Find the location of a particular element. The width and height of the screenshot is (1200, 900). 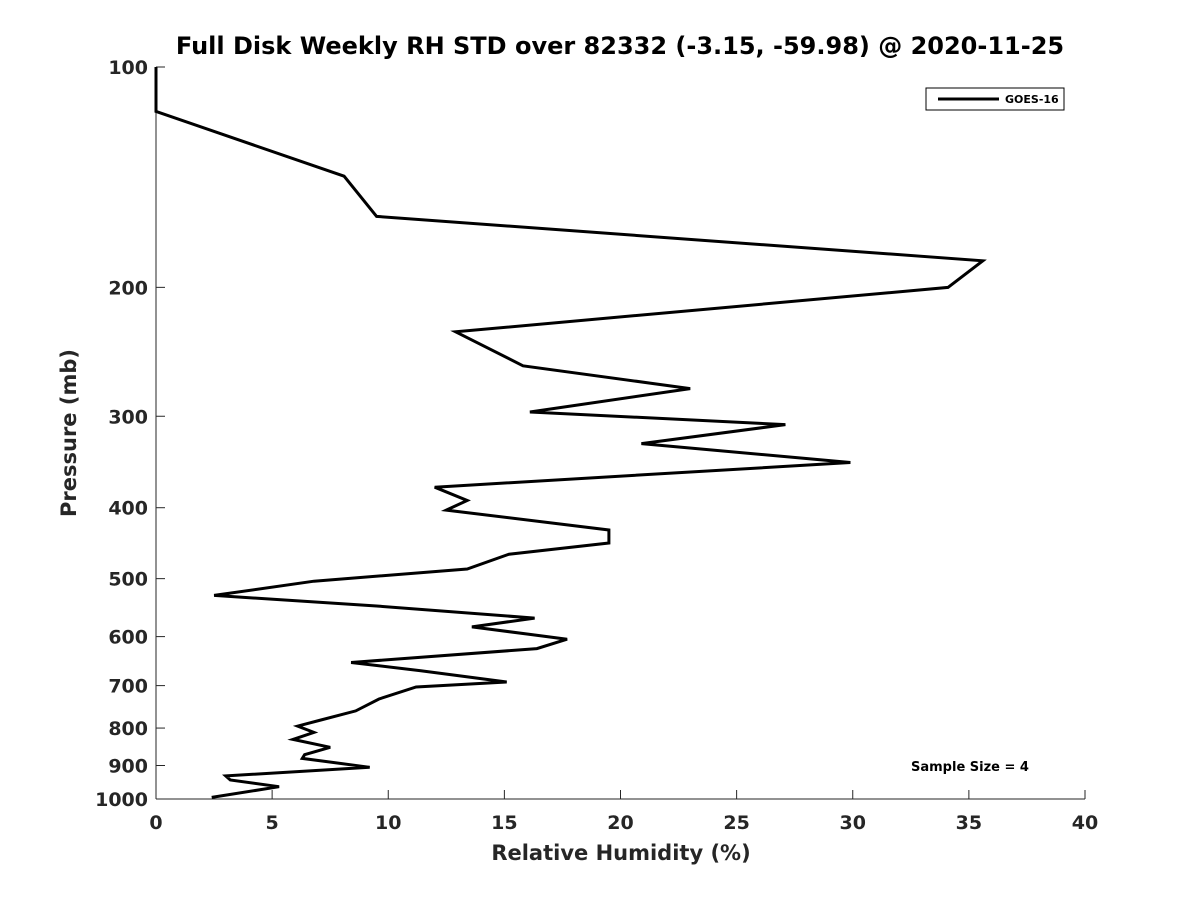

y-tick-label-500: 500 is located at coordinates (128, 580).